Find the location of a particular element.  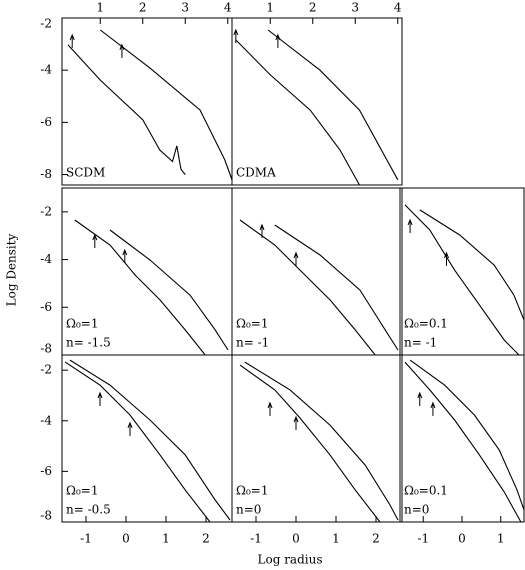

panel-label: n= -0.5 is located at coordinates (88, 510).